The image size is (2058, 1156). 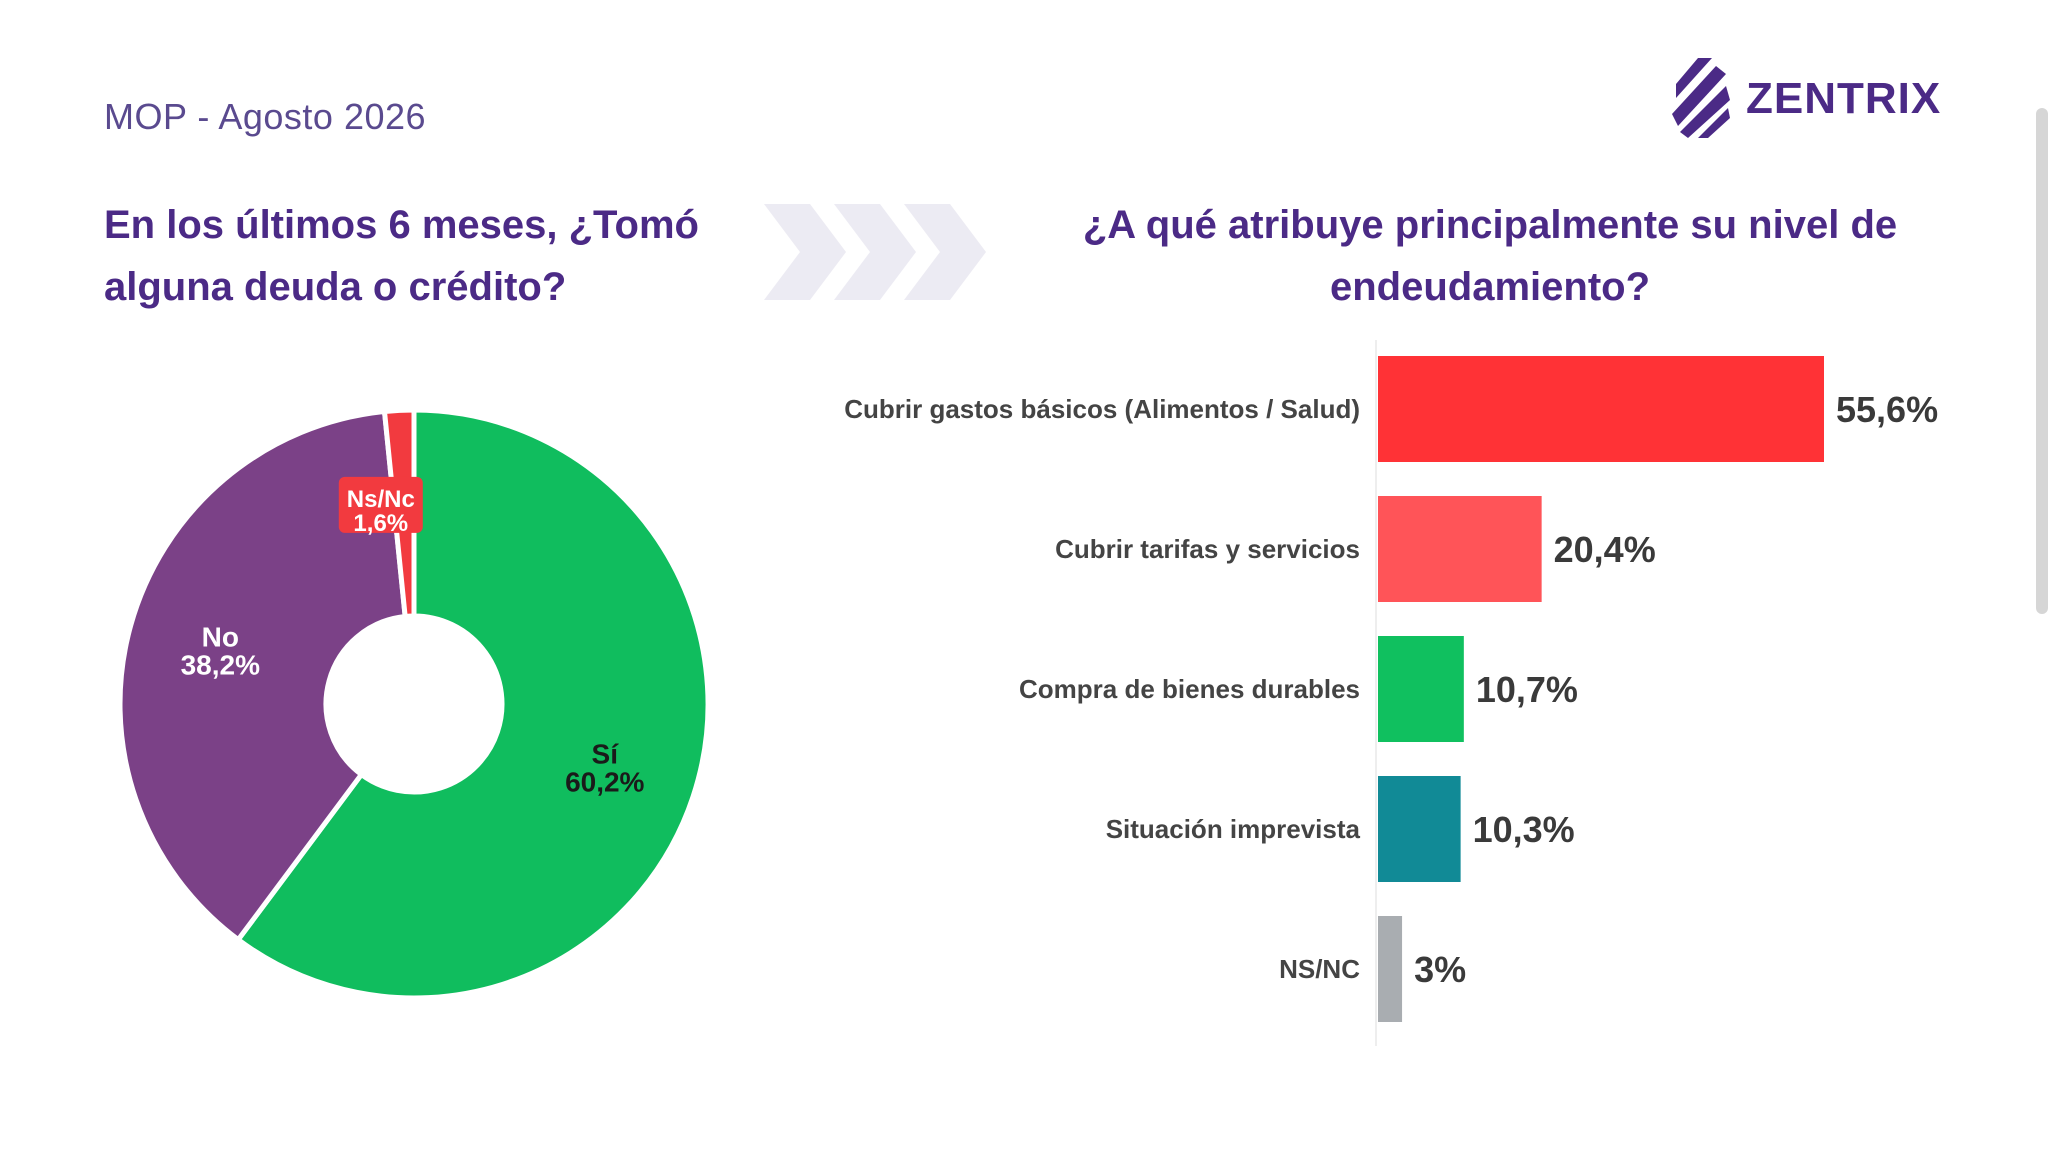 I want to click on donut-slice-s-, so click(x=472, y=704).